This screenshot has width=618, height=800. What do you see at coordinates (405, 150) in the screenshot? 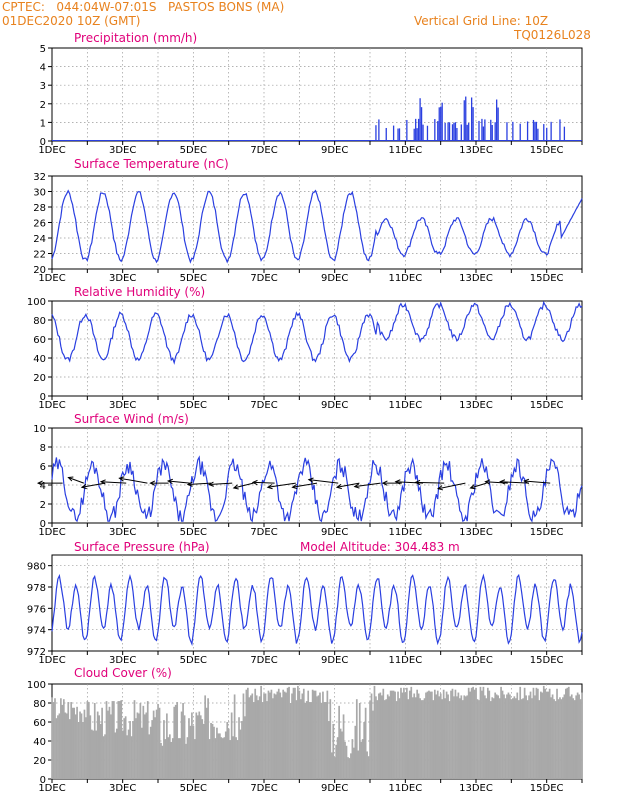
I see `x-tick-label: 11DEC` at bounding box center [405, 150].